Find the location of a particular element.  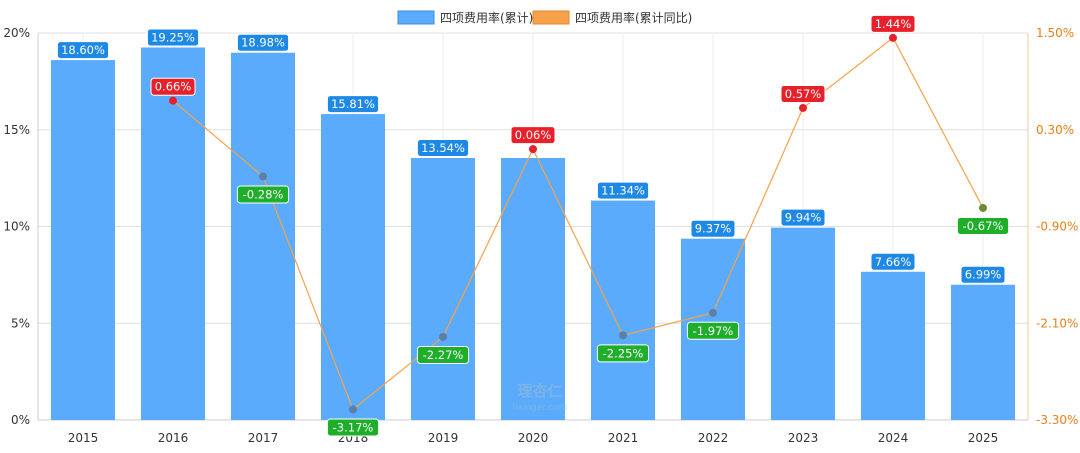

line-label-text: -2.27% is located at coordinates (443, 355).